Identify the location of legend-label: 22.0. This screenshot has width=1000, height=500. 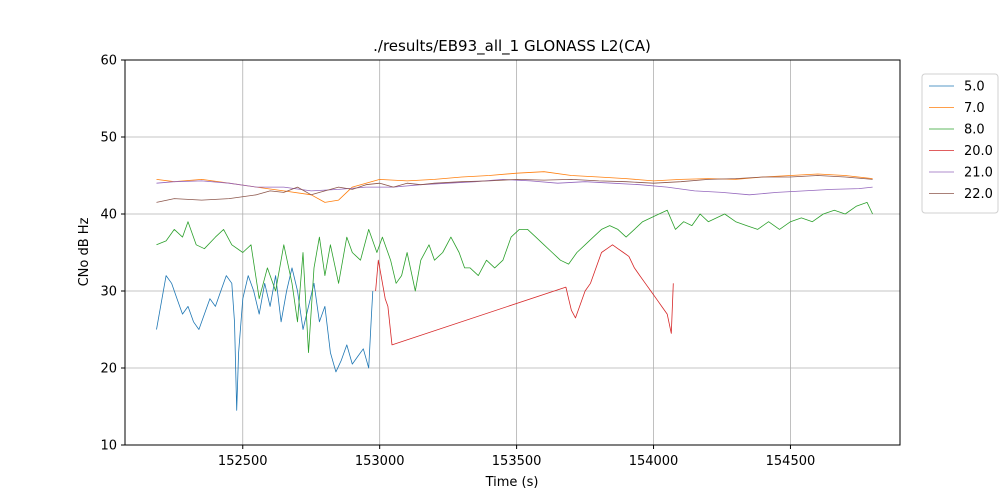
(978, 194).